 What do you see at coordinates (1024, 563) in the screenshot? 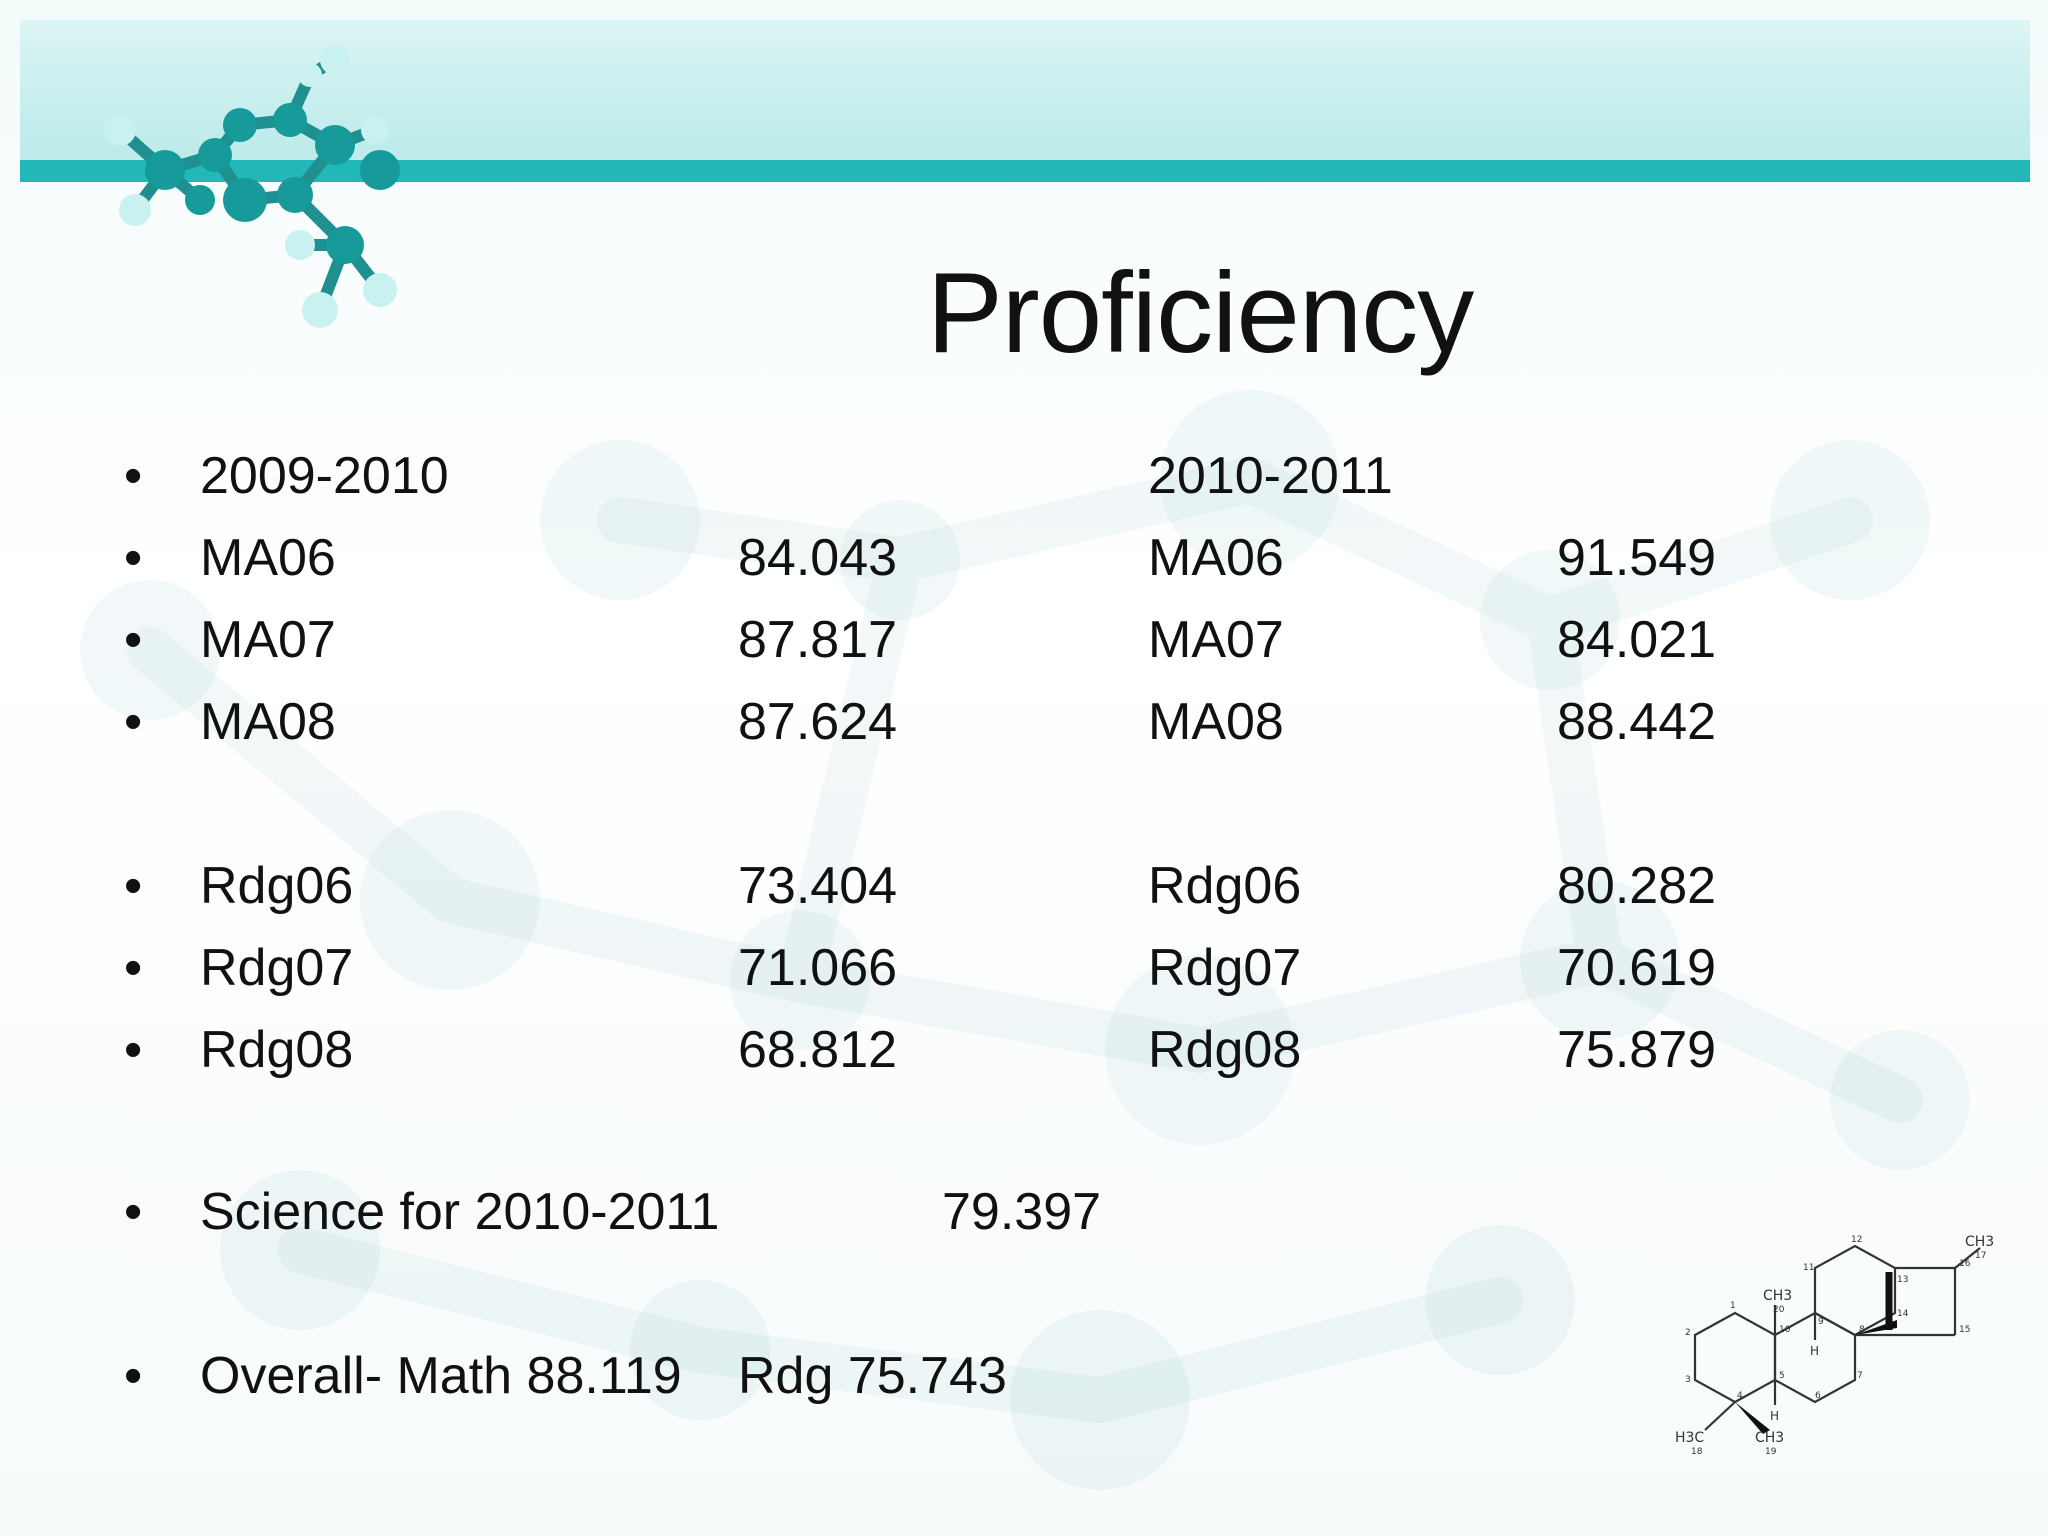
I see `math-row-ma06: • MA06 84.043 MA06 91.549` at bounding box center [1024, 563].